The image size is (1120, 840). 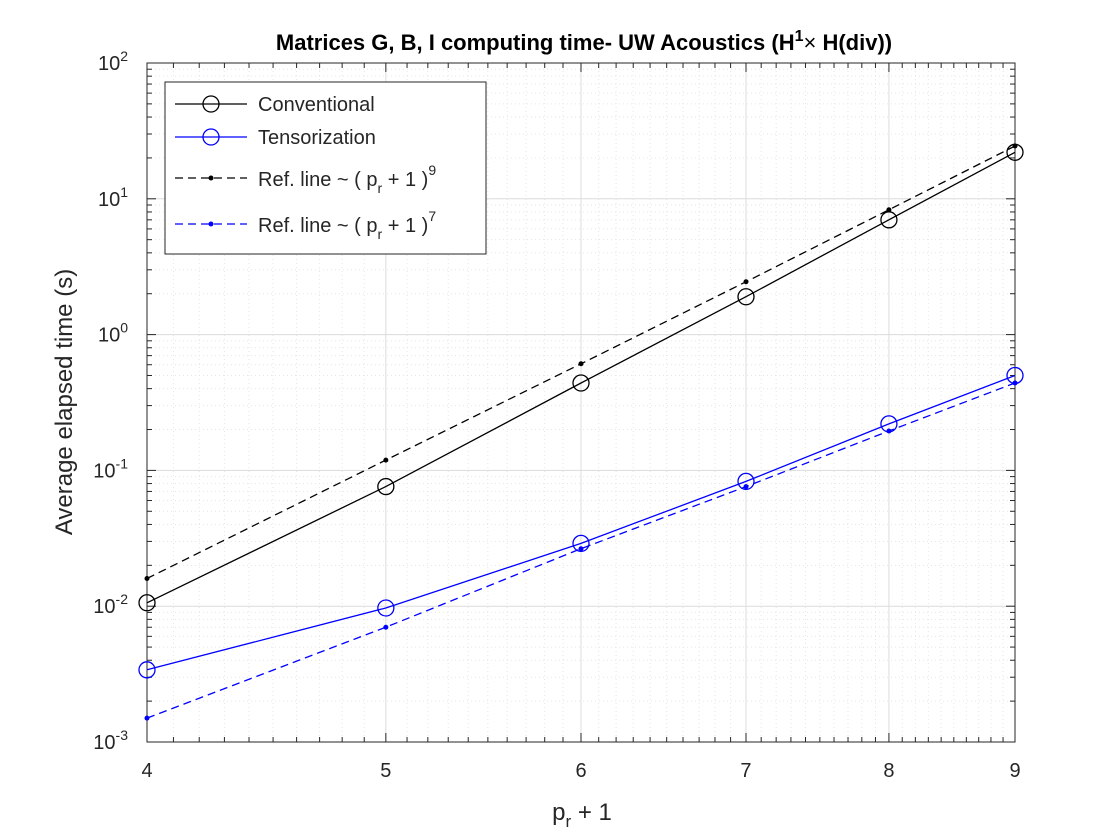 What do you see at coordinates (110, 401) in the screenshot?
I see `y-tick-labels: 10⁻³ 10⁻² 10⁻¹ 10⁰ 10¹ 10²` at bounding box center [110, 401].